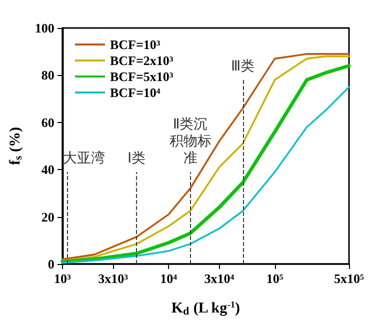 The image size is (379, 332). What do you see at coordinates (190, 141) in the screenshot?
I see `ref-line-label: Ⅱ类沉积物标准` at bounding box center [190, 141].